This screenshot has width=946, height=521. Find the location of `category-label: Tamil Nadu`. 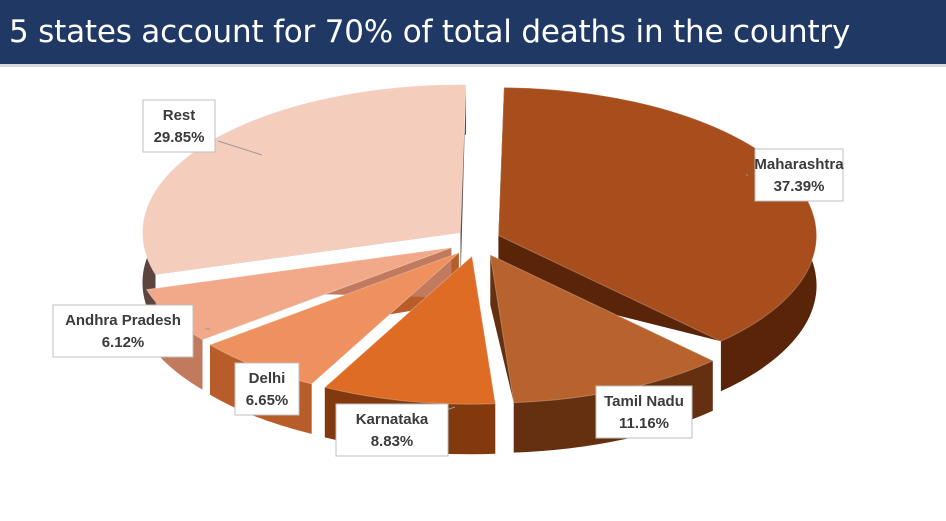

category-label: Tamil Nadu is located at coordinates (644, 401).